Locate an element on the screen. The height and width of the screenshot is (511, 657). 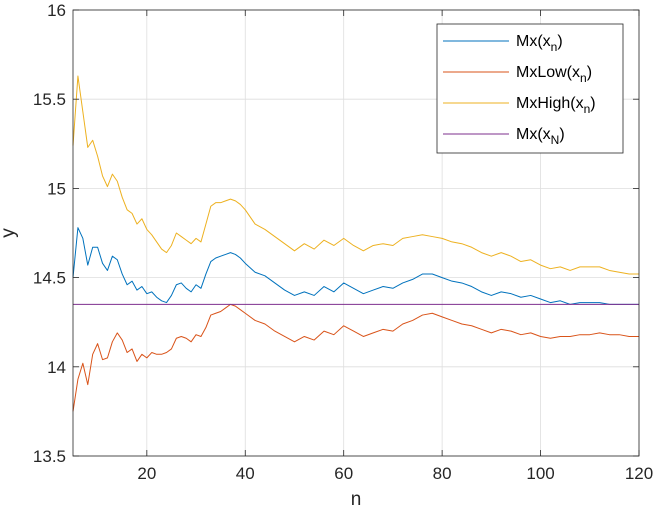
x-tick-label: 40 is located at coordinates (245, 473).